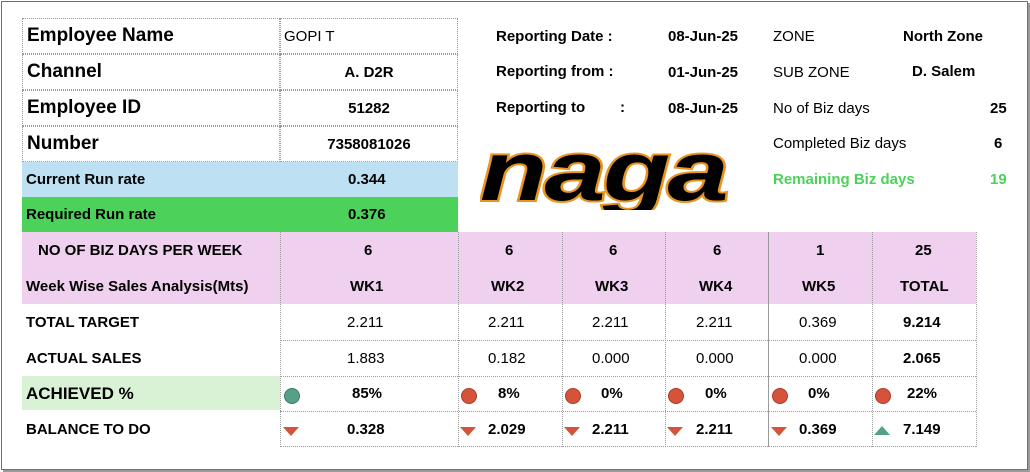 This screenshot has width=1030, height=472. I want to click on remaining-biz-days-label: Remaining Biz days, so click(844, 179).